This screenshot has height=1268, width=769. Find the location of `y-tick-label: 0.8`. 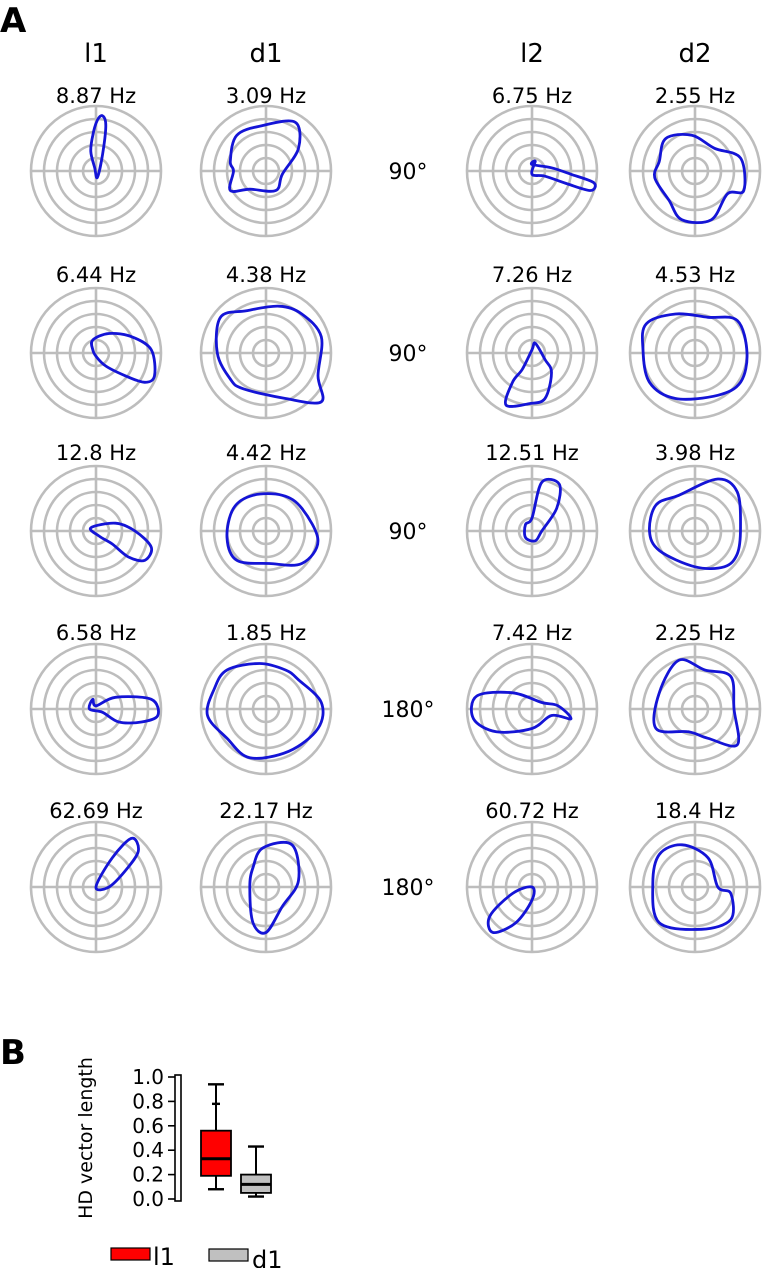

y-tick-label: 0.8 is located at coordinates (148, 1101).